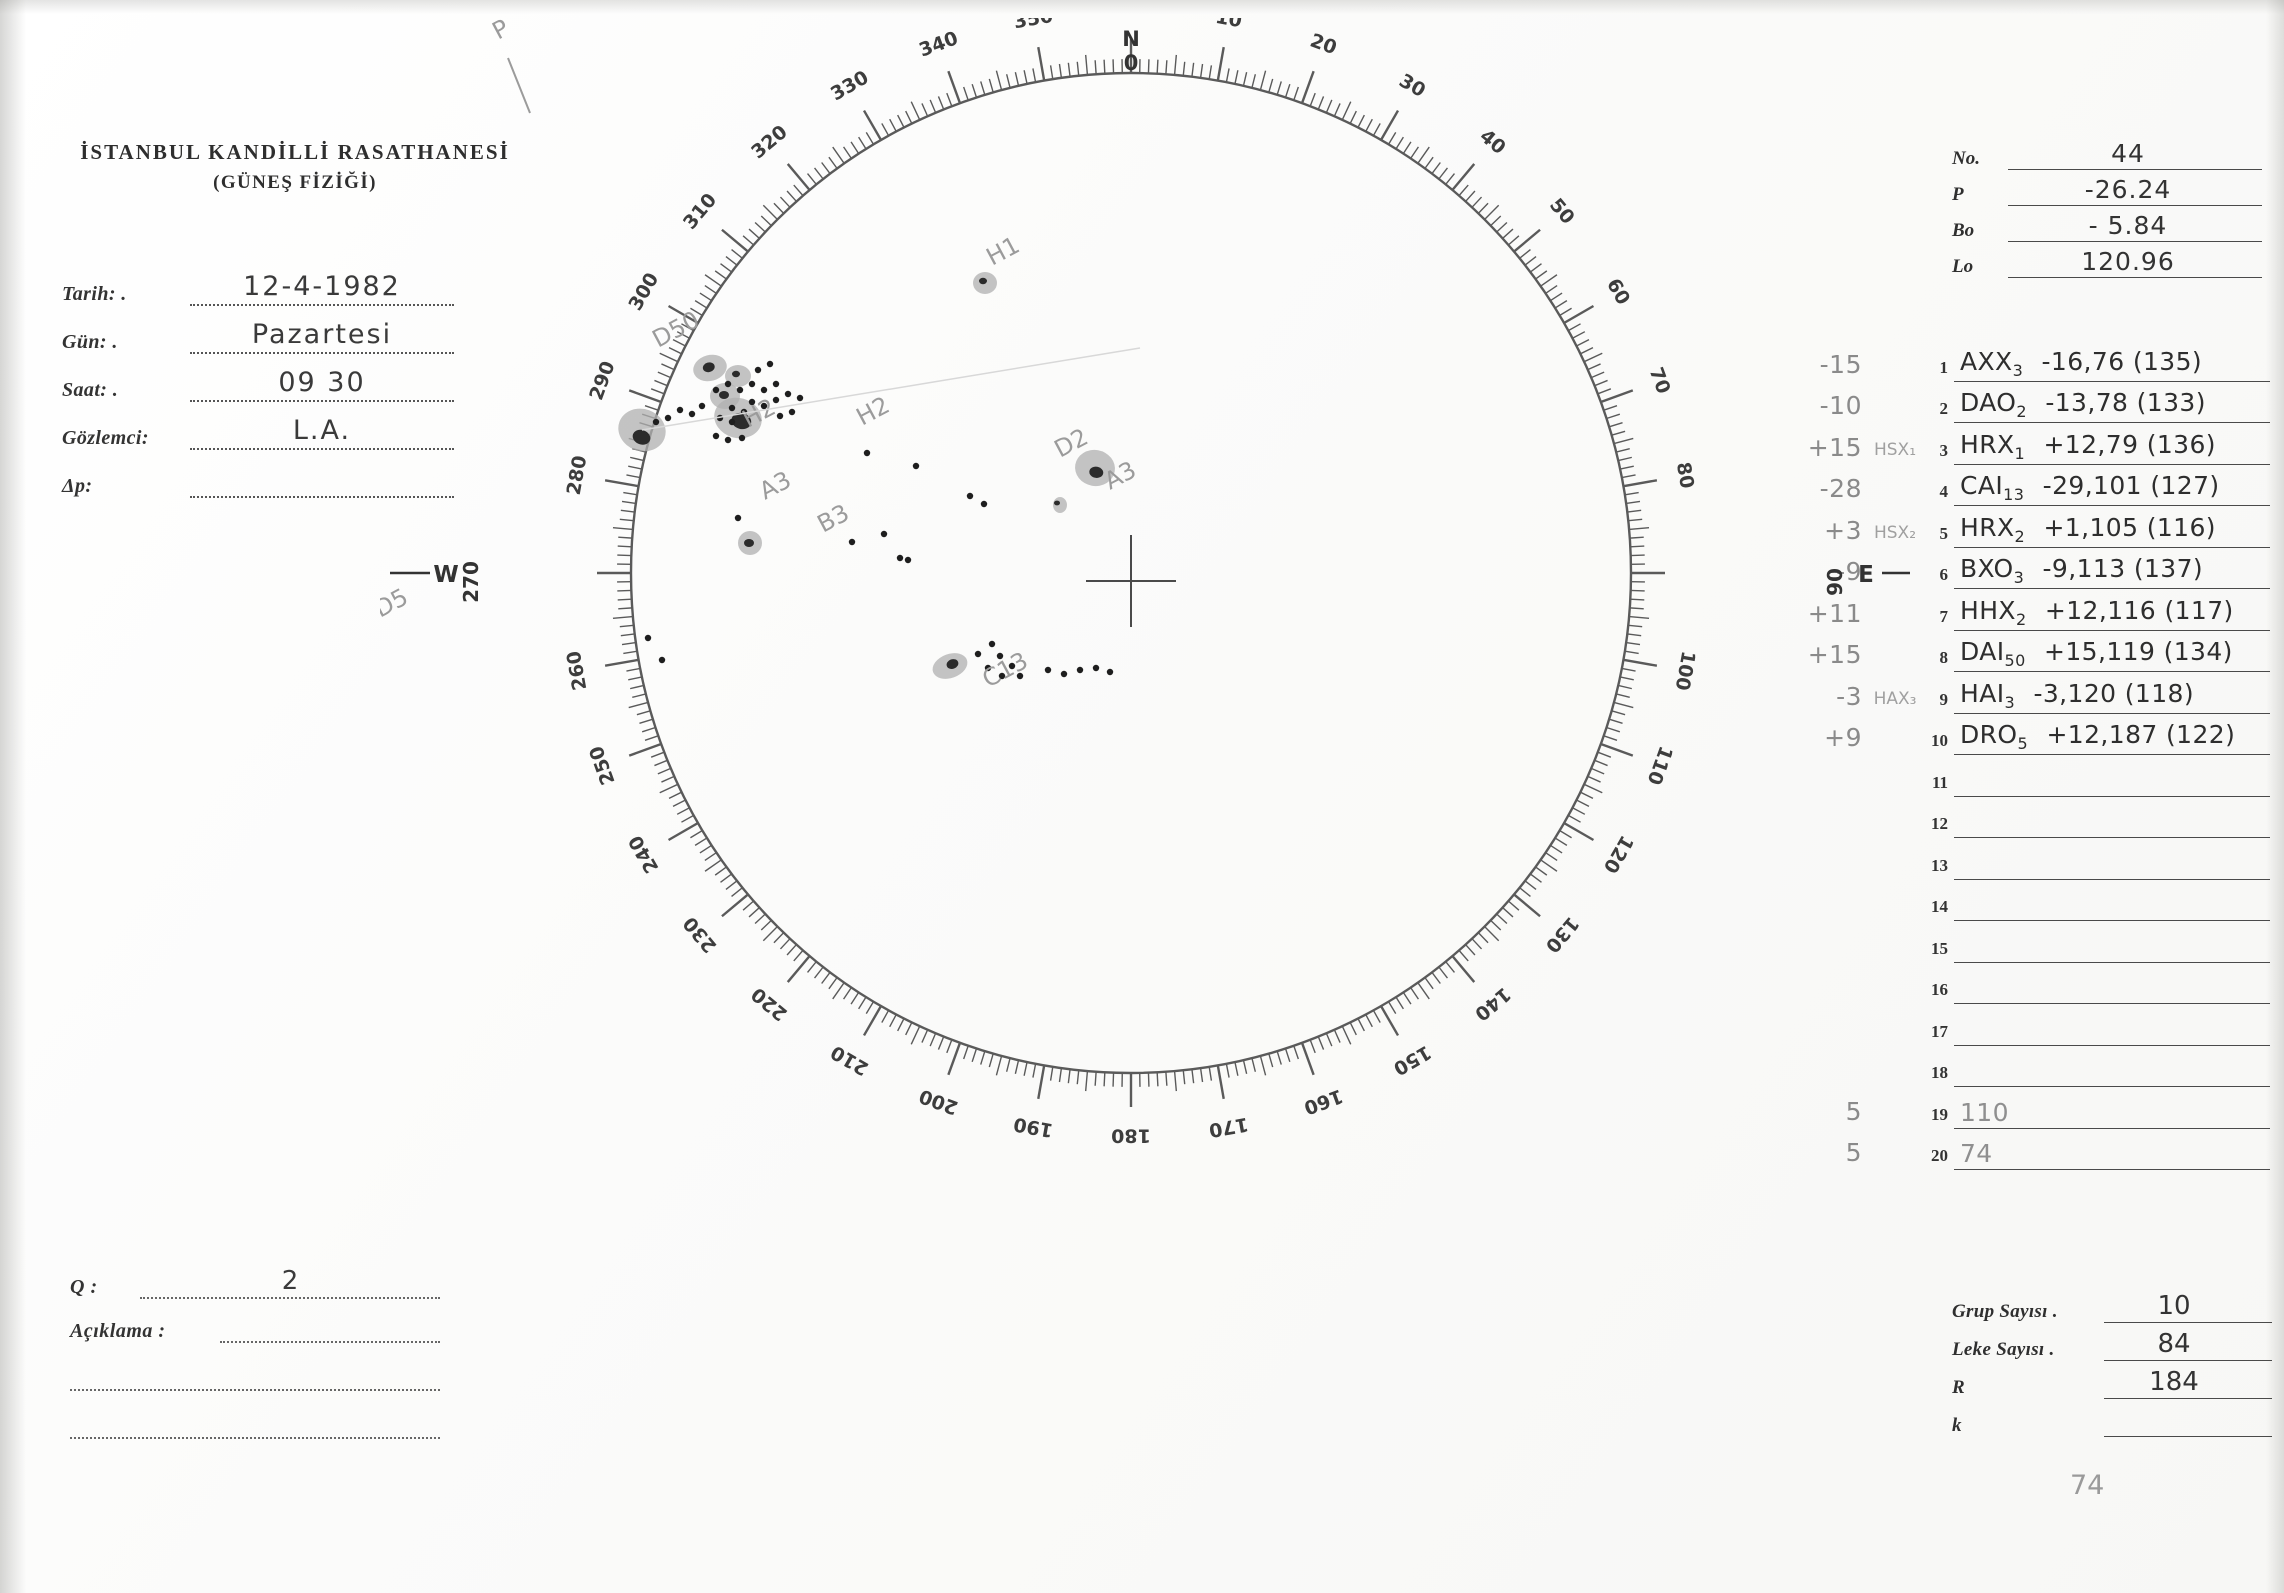 This screenshot has width=2284, height=1593. I want to click on field-leke-sayisi: 84, so click(2188, 1344).